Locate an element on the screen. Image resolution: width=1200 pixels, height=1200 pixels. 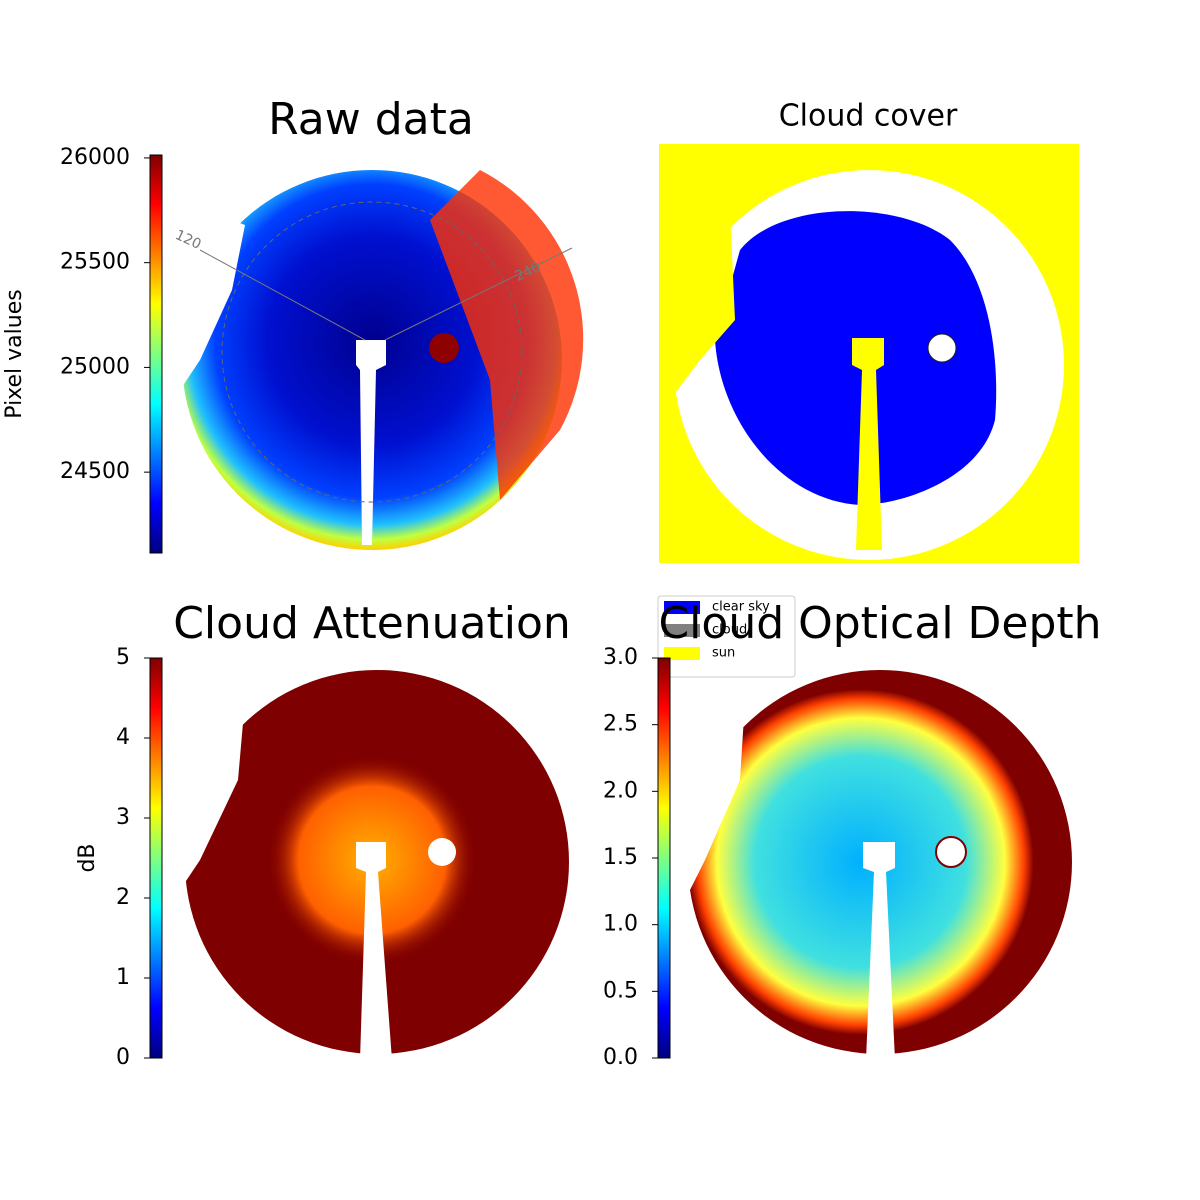
colorbar-tick-label: 2.5 is located at coordinates (620, 724).